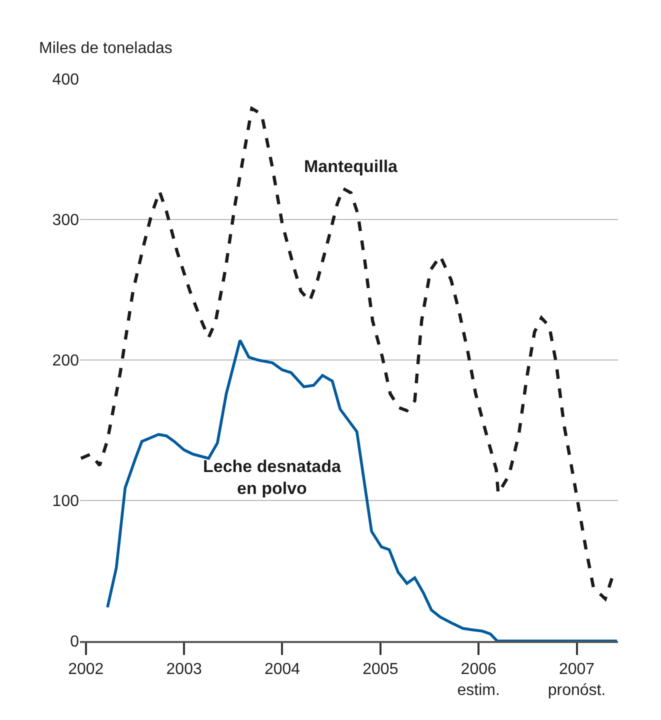 This screenshot has width=661, height=720. I want to click on y-tick-label: 300, so click(66, 221).